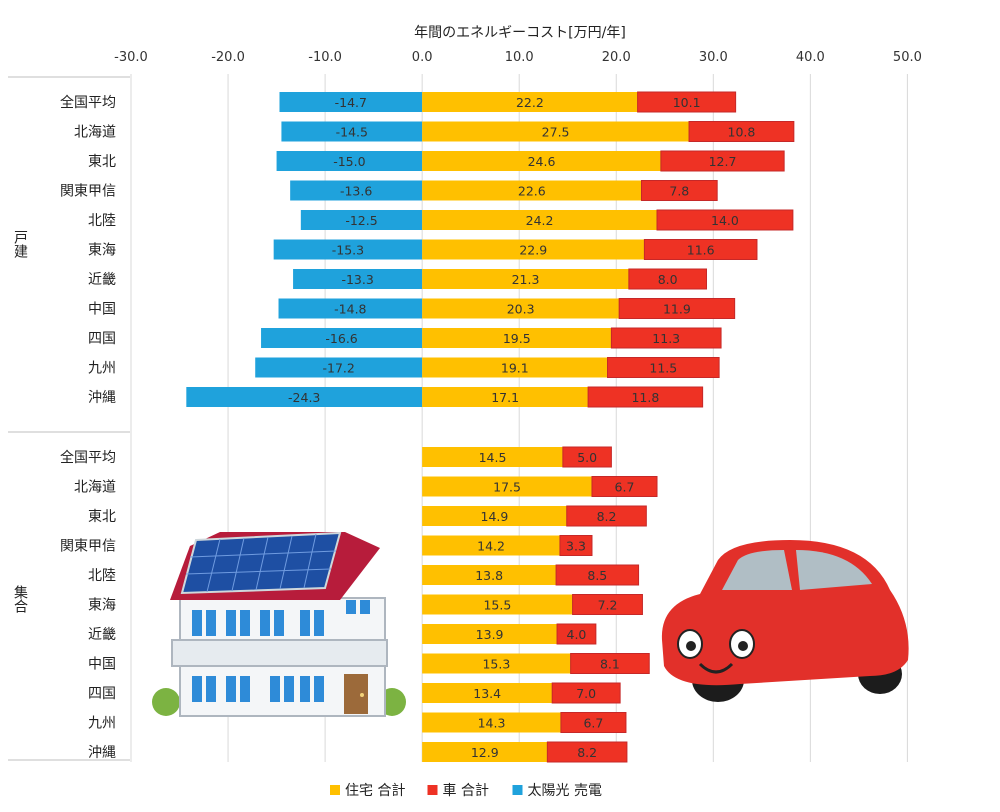 This screenshot has width=1000, height=812. I want to click on category-label: 中国, so click(102, 665).